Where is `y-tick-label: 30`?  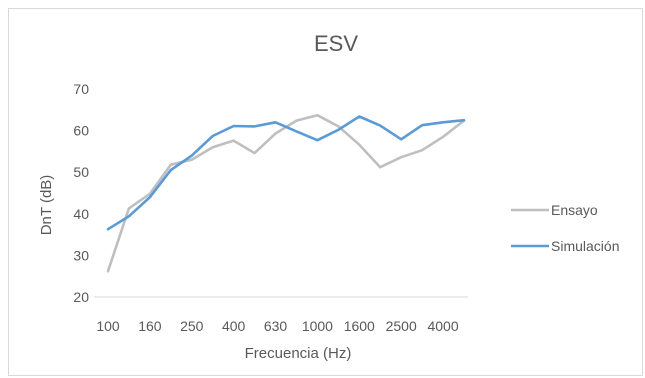
y-tick-label: 30 is located at coordinates (81, 255).